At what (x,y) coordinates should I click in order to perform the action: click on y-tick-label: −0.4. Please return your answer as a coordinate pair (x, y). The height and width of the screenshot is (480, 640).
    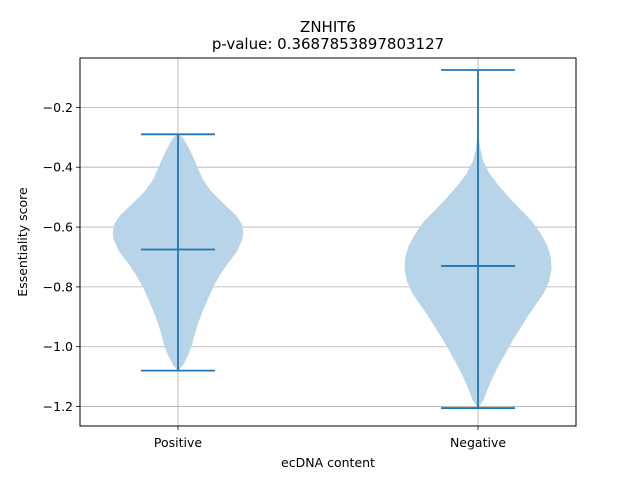
    Looking at the image, I should click on (58, 167).